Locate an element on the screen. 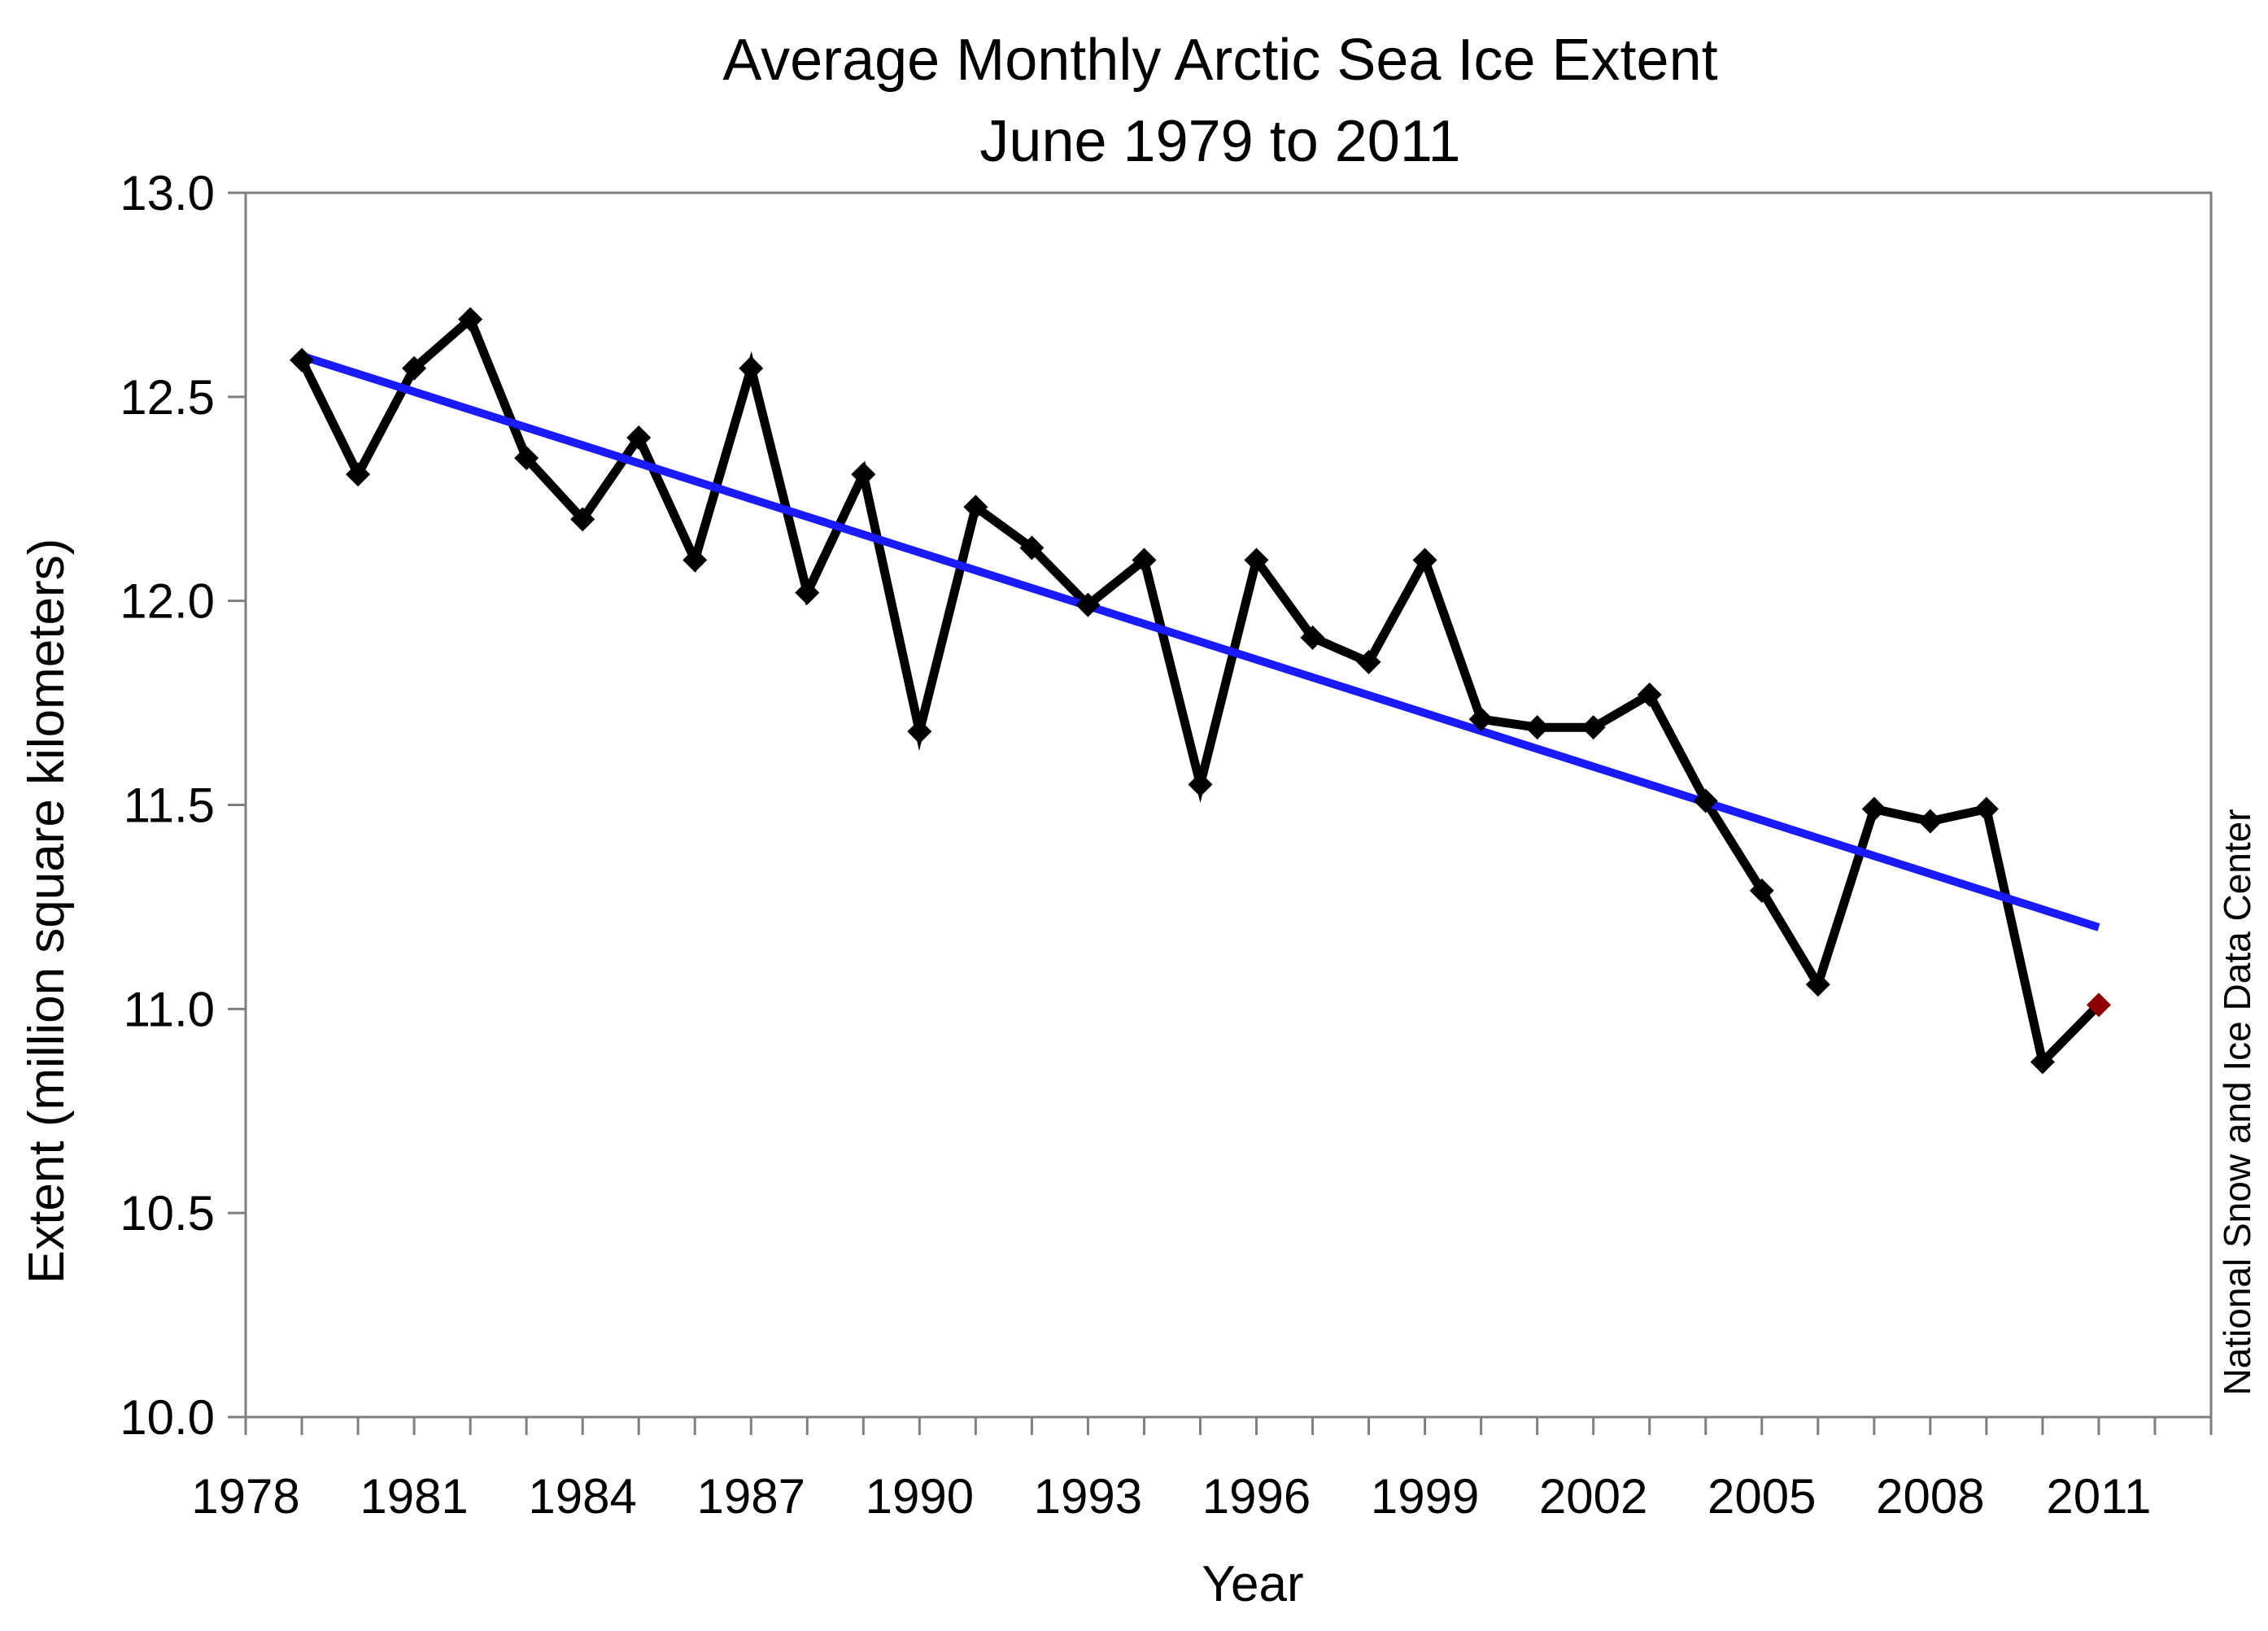 The width and height of the screenshot is (2268, 1631). x-tick-label: 1990 is located at coordinates (920, 1497).